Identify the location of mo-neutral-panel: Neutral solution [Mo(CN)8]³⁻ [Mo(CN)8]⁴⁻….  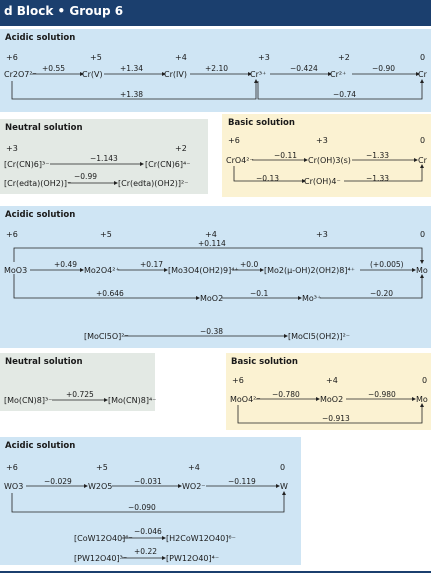
(78, 382).